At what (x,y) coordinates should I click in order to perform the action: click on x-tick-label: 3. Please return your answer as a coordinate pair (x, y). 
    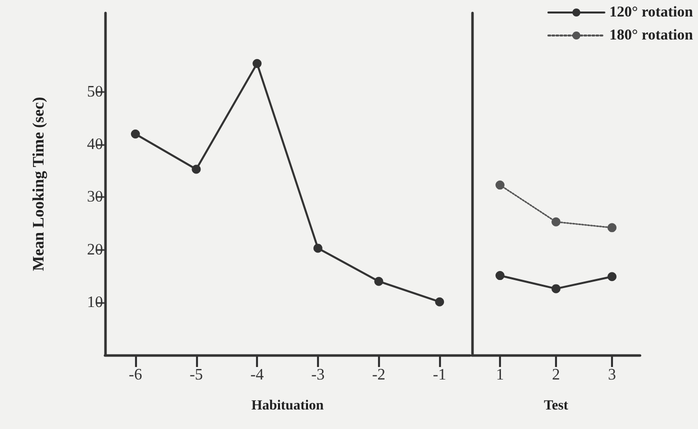
    Looking at the image, I should click on (612, 375).